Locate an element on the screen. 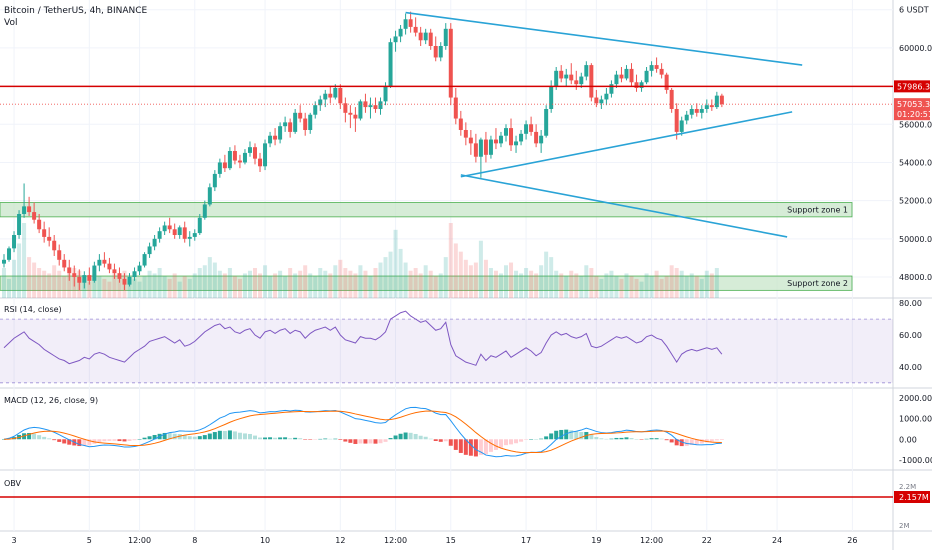 This screenshot has width=932, height=550. rsi-title: RSI (14, close) is located at coordinates (33, 309).